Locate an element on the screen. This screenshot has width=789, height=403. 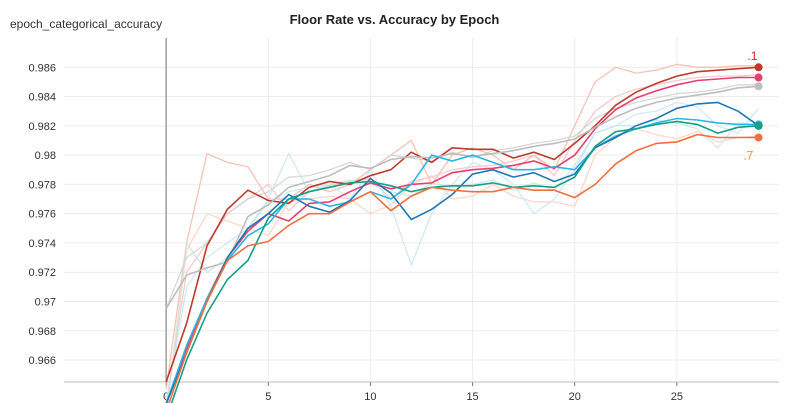
run-annotation-label: .7 is located at coordinates (748, 155).